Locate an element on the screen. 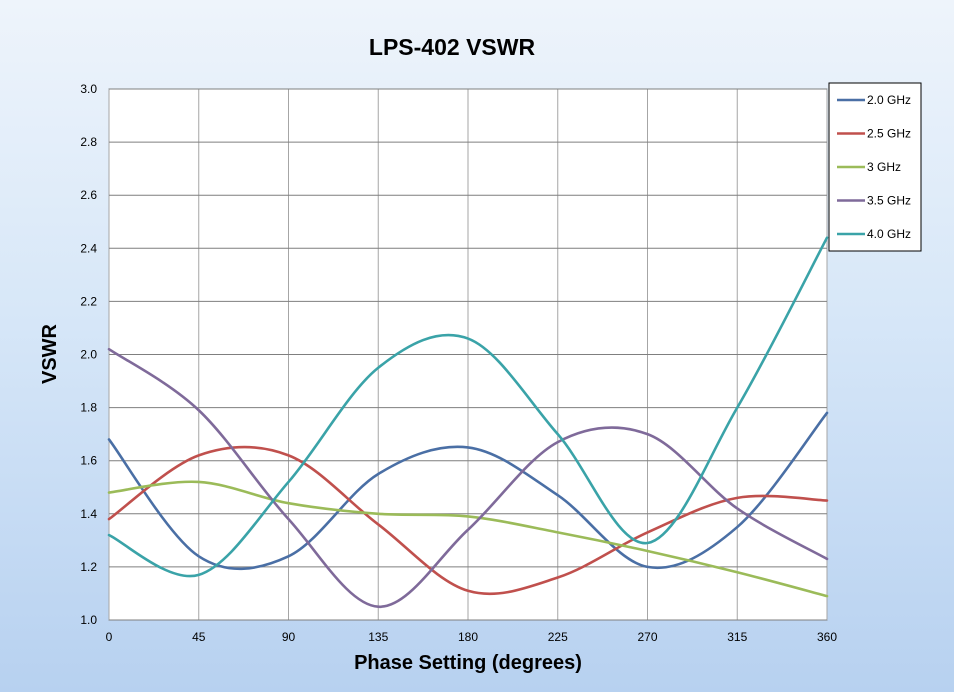 This screenshot has height=692, width=954. legend: 2.0 GHz 2.5 GHz 3 GHz 3.5 GHz 4.0 GHz is located at coordinates (875, 167).